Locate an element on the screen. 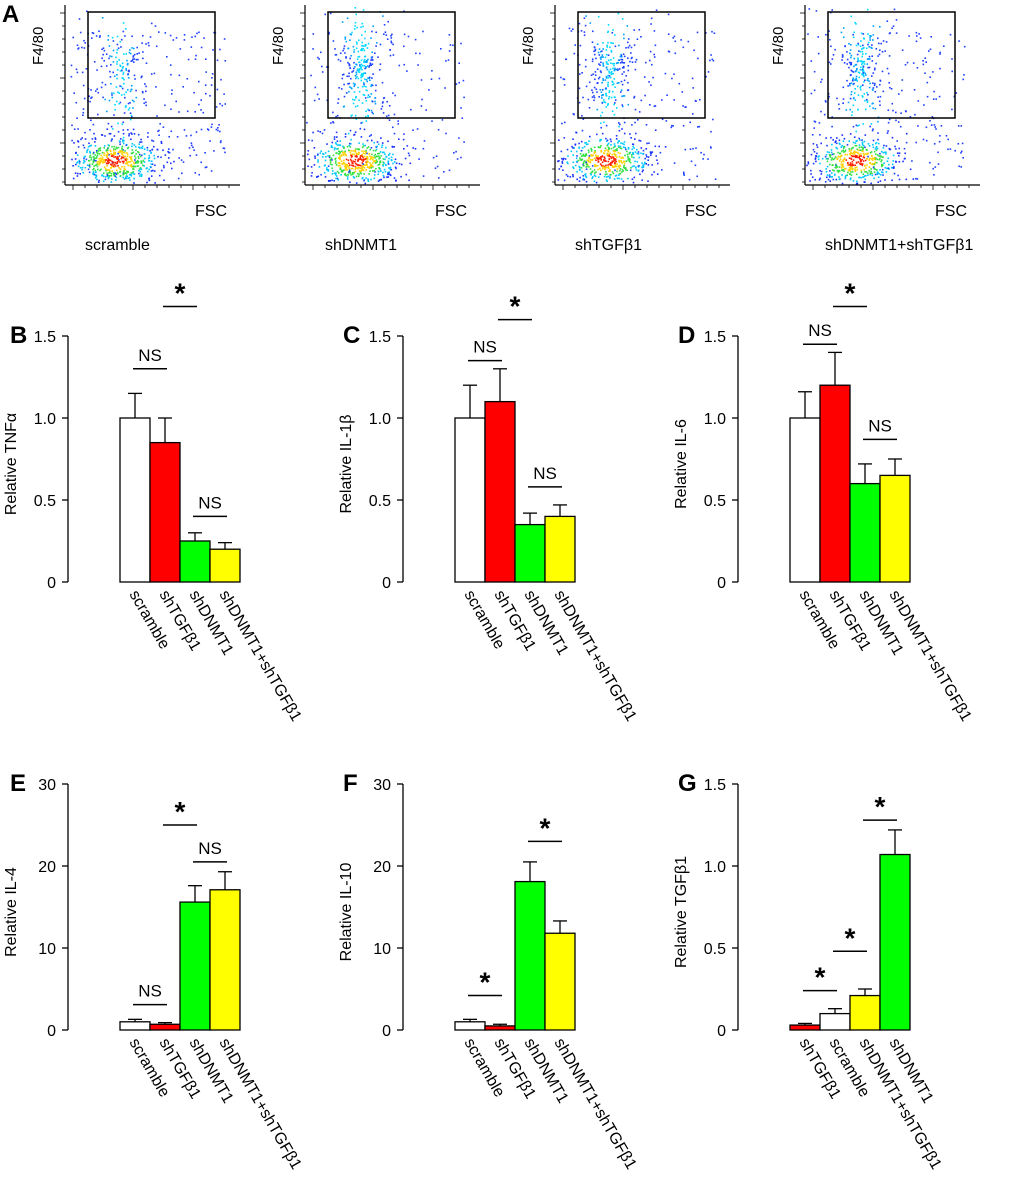 This screenshot has height=1200, width=1020. y-axis-label: Relative IL-6 is located at coordinates (681, 464).